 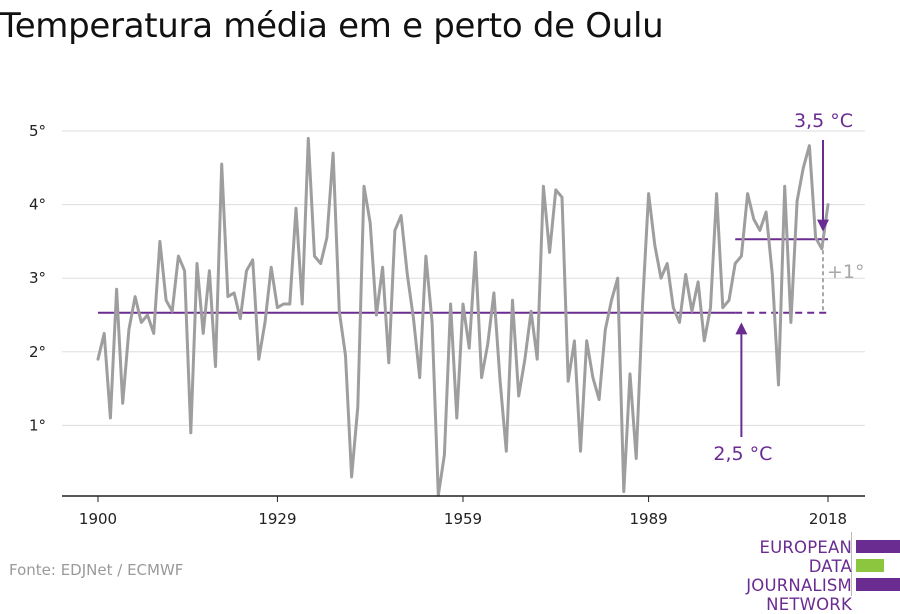 What do you see at coordinates (823, 121) in the screenshot?
I see `high-value-label: 3,5 °C` at bounding box center [823, 121].